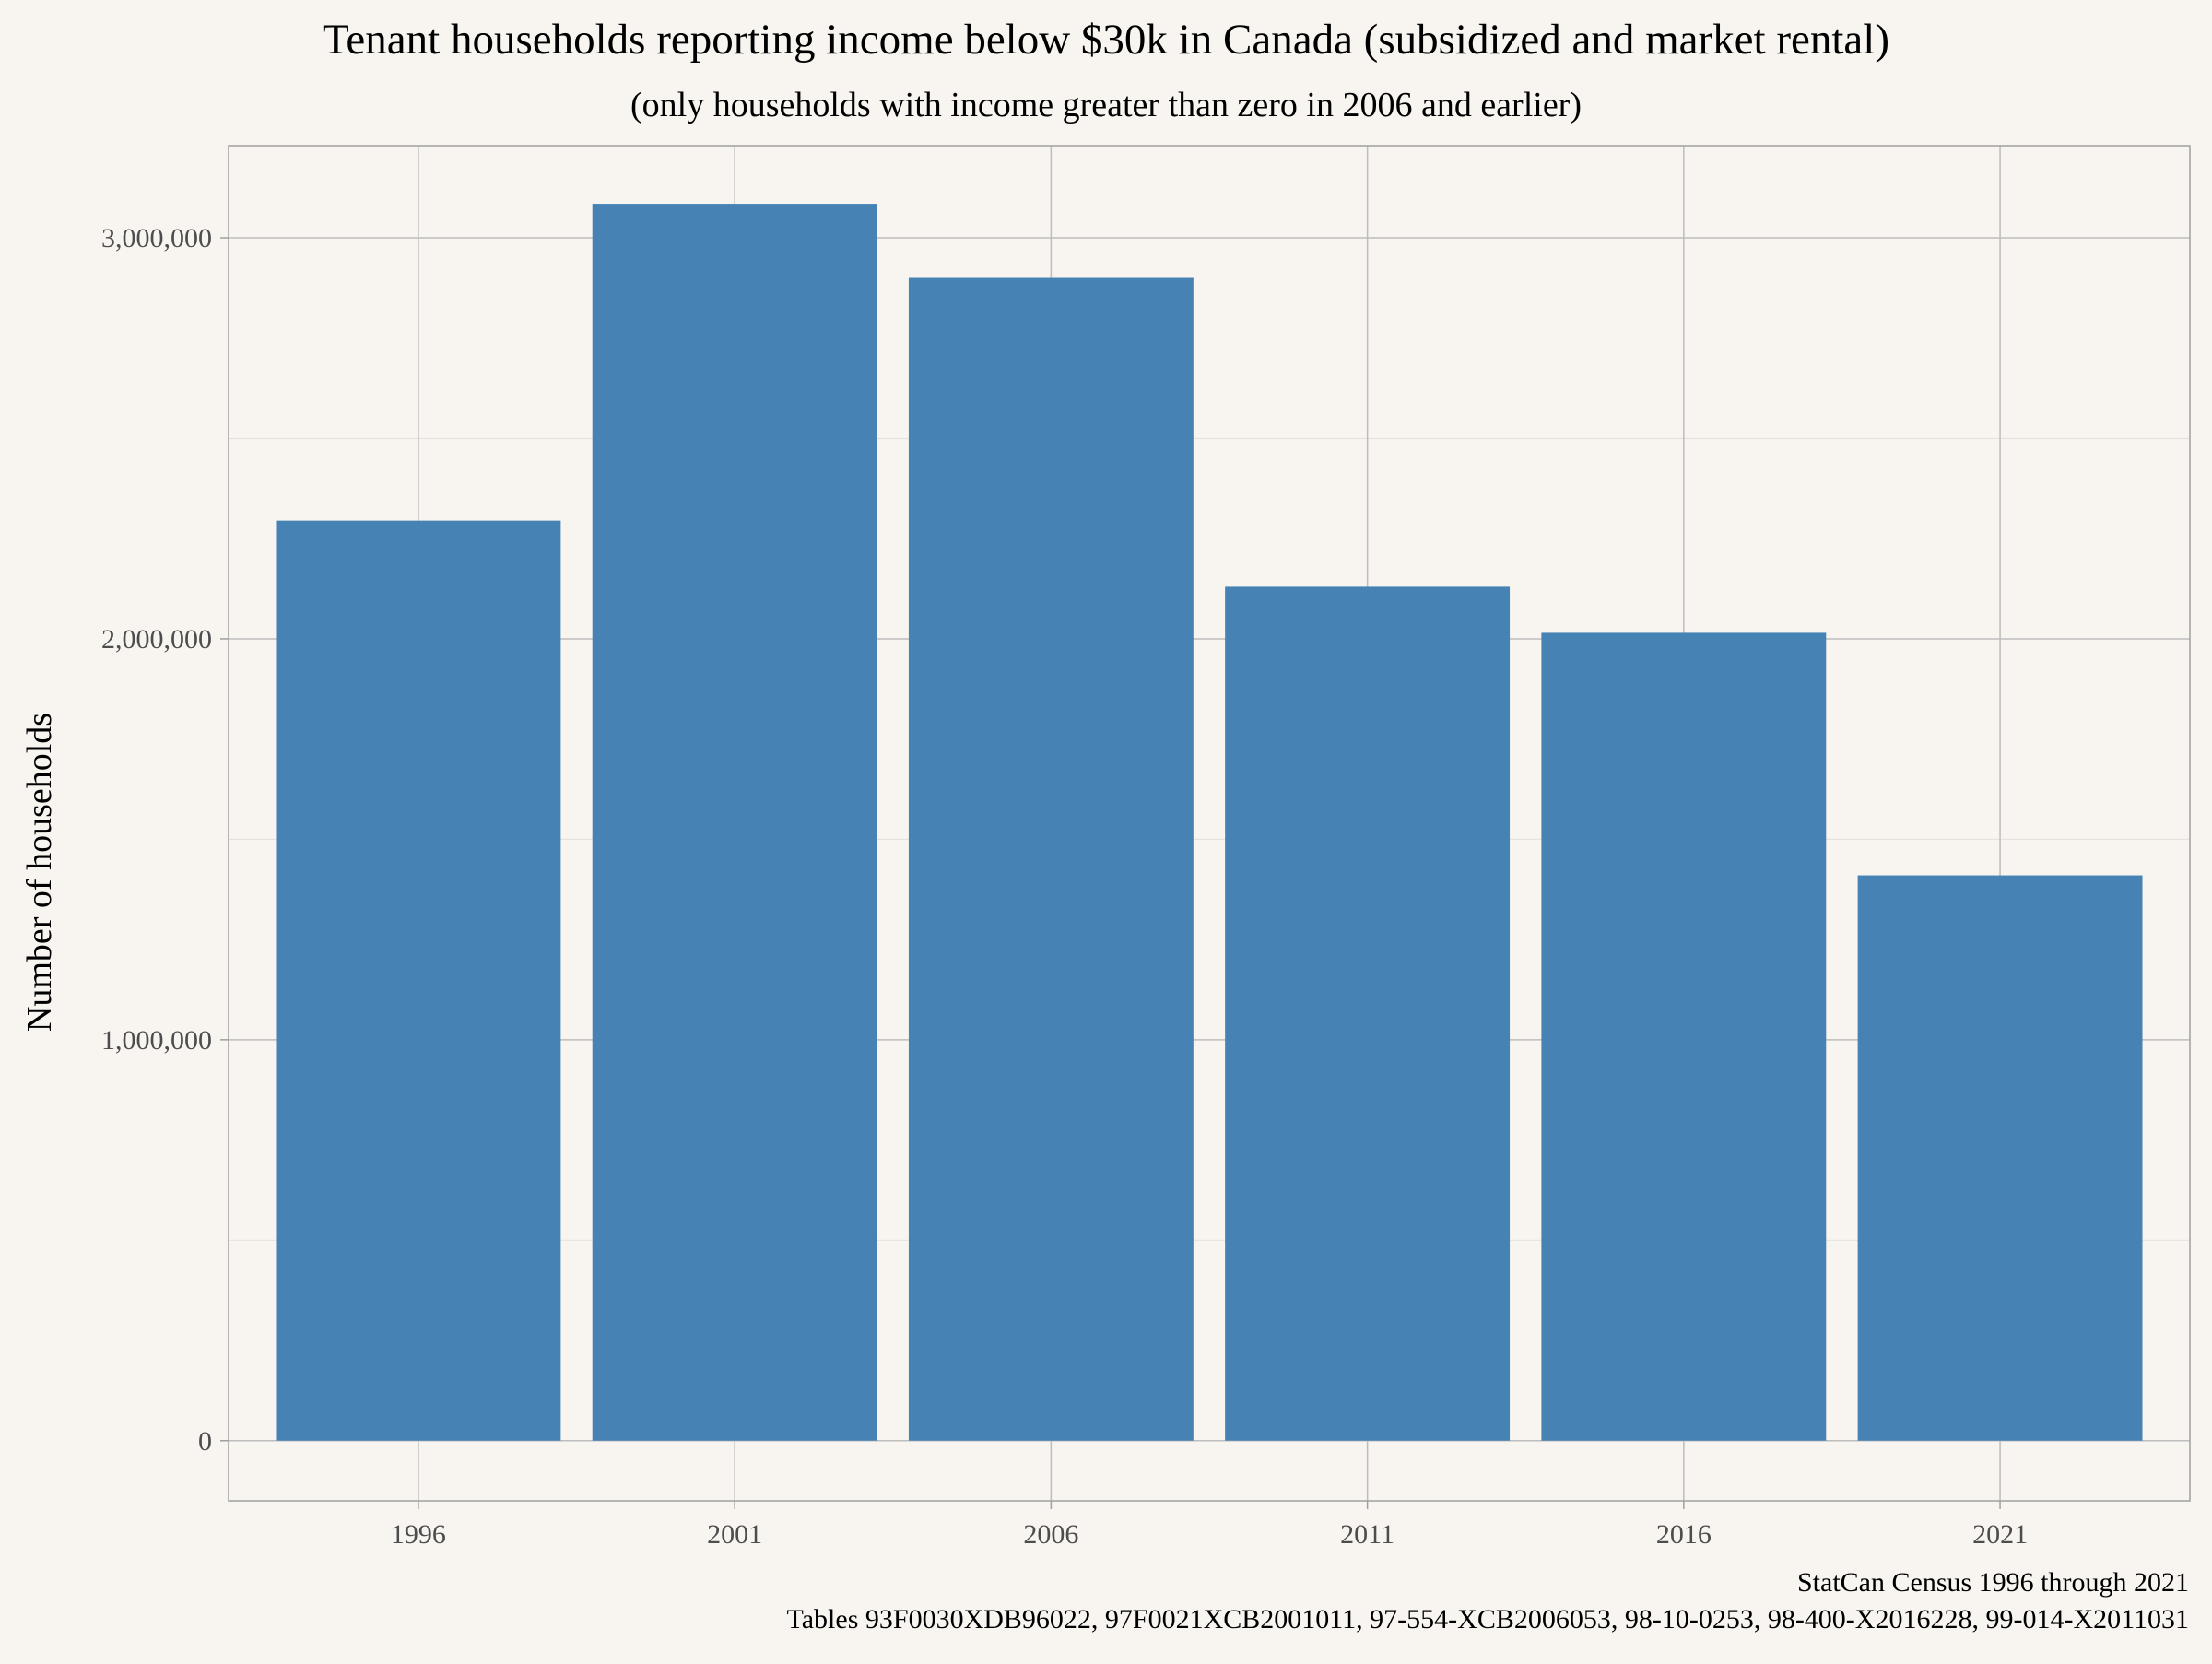  What do you see at coordinates (1050, 1534) in the screenshot?
I see `x-tick-label: 2006` at bounding box center [1050, 1534].